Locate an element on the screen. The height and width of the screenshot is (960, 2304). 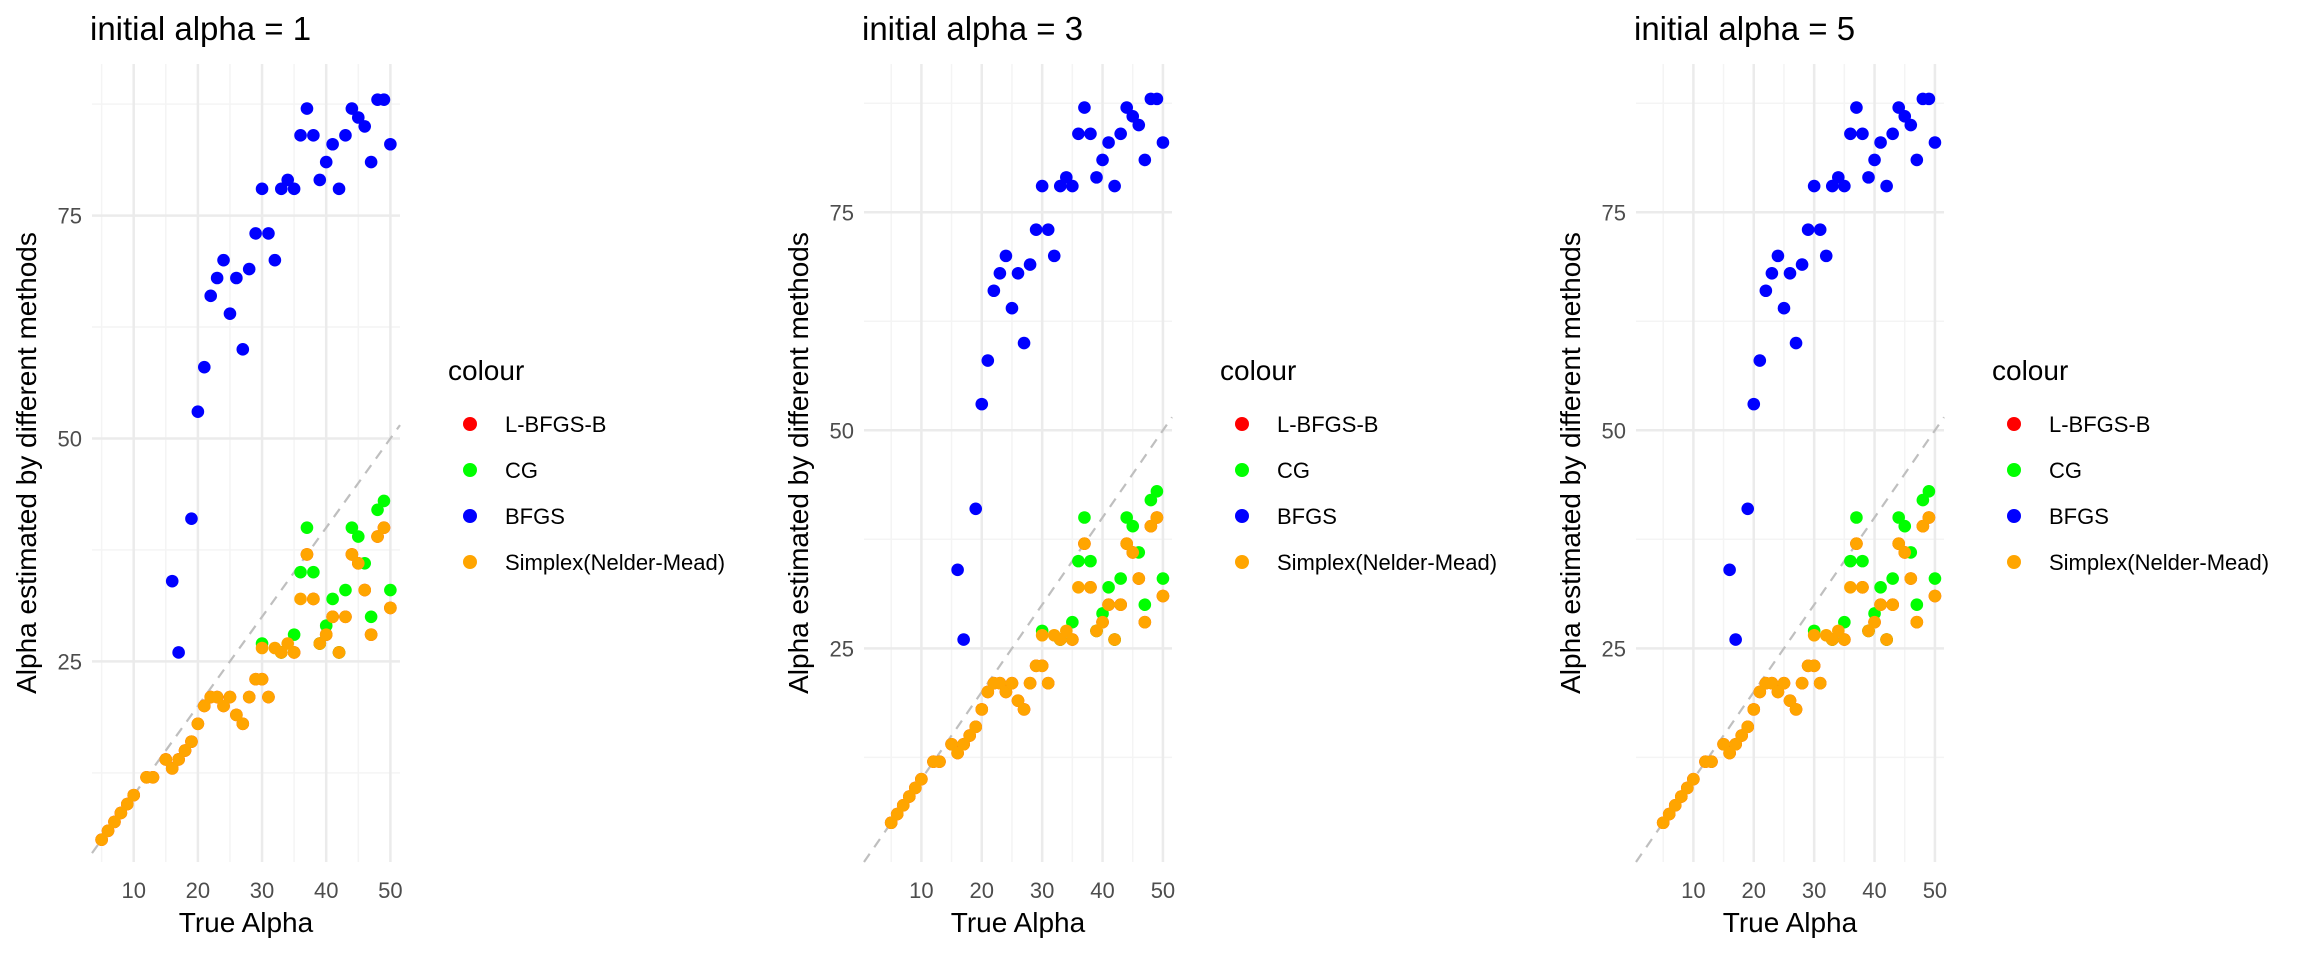
legend-label: Simplex(Nelder-Mead) is located at coordinates (615, 562).